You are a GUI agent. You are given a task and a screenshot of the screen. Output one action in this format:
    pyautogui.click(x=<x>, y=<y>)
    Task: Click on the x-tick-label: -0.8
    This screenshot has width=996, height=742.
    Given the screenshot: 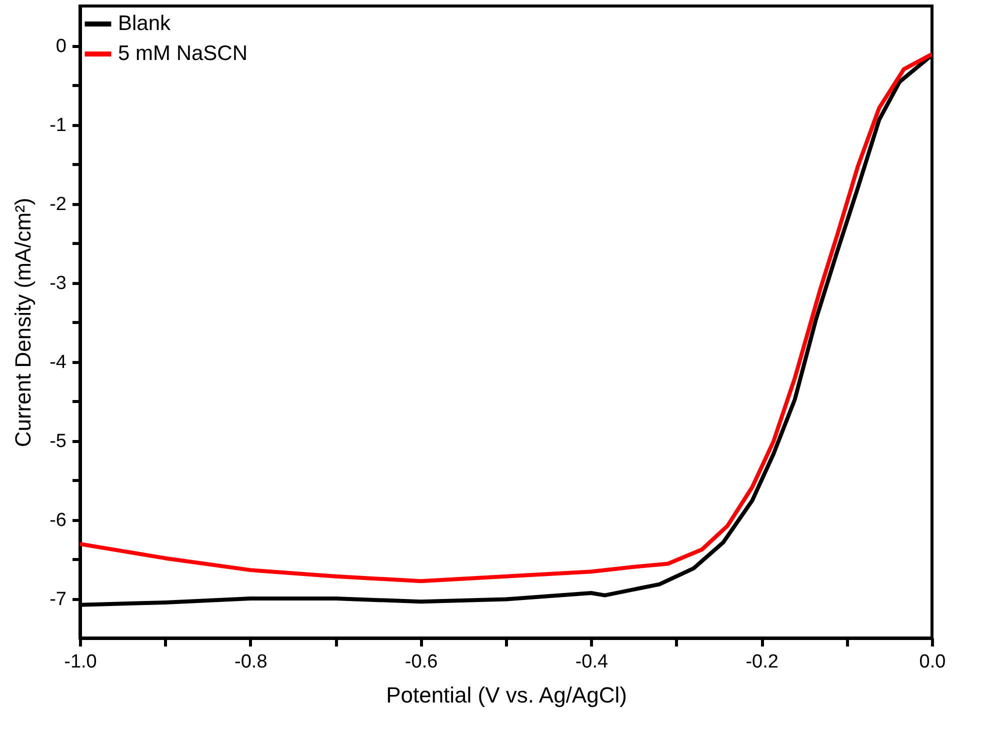 What is the action you would take?
    pyautogui.click(x=251, y=662)
    